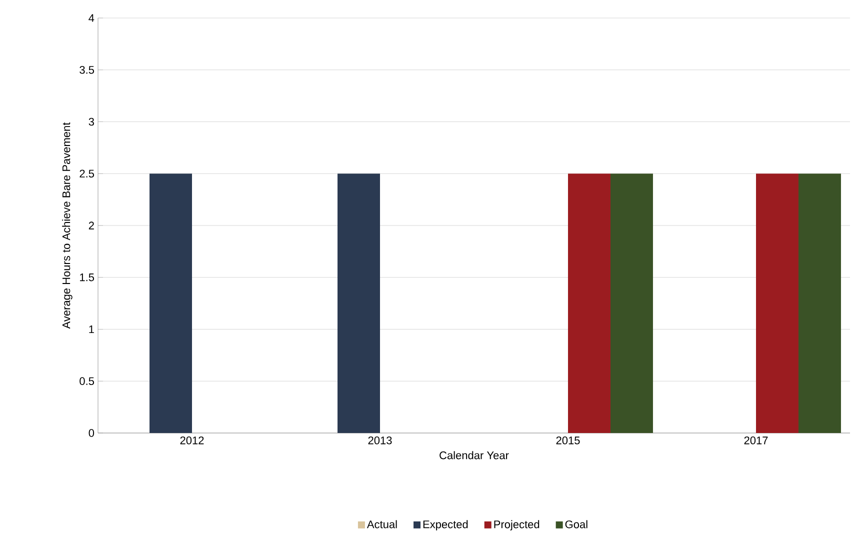  Describe the element at coordinates (87, 381) in the screenshot. I see `y-tick-label: 0.5` at that location.